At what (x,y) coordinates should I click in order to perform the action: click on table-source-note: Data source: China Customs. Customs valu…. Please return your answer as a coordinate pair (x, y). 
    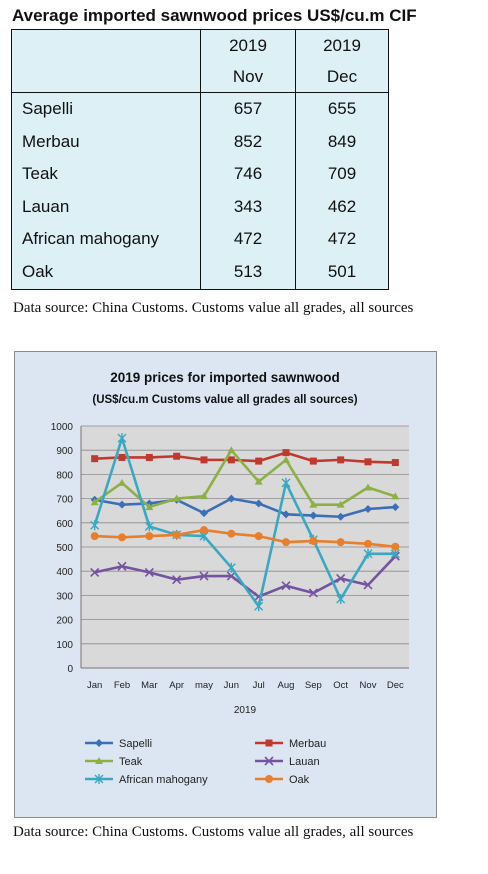
    Looking at the image, I should click on (213, 308).